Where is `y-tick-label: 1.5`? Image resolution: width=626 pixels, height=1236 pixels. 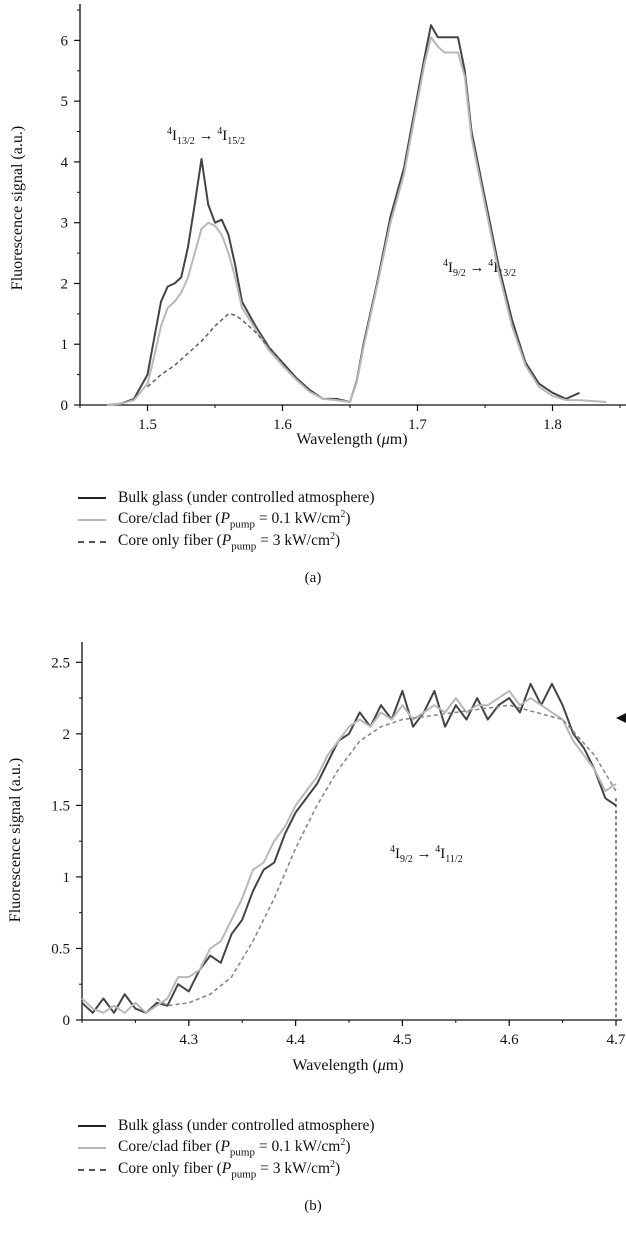 y-tick-label: 1.5 is located at coordinates (60, 806).